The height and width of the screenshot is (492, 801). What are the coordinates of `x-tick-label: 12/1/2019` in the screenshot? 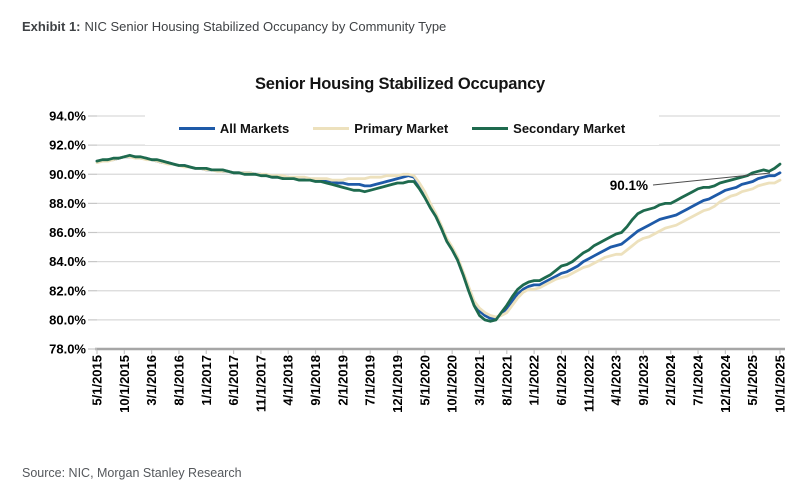 It's located at (397, 384).